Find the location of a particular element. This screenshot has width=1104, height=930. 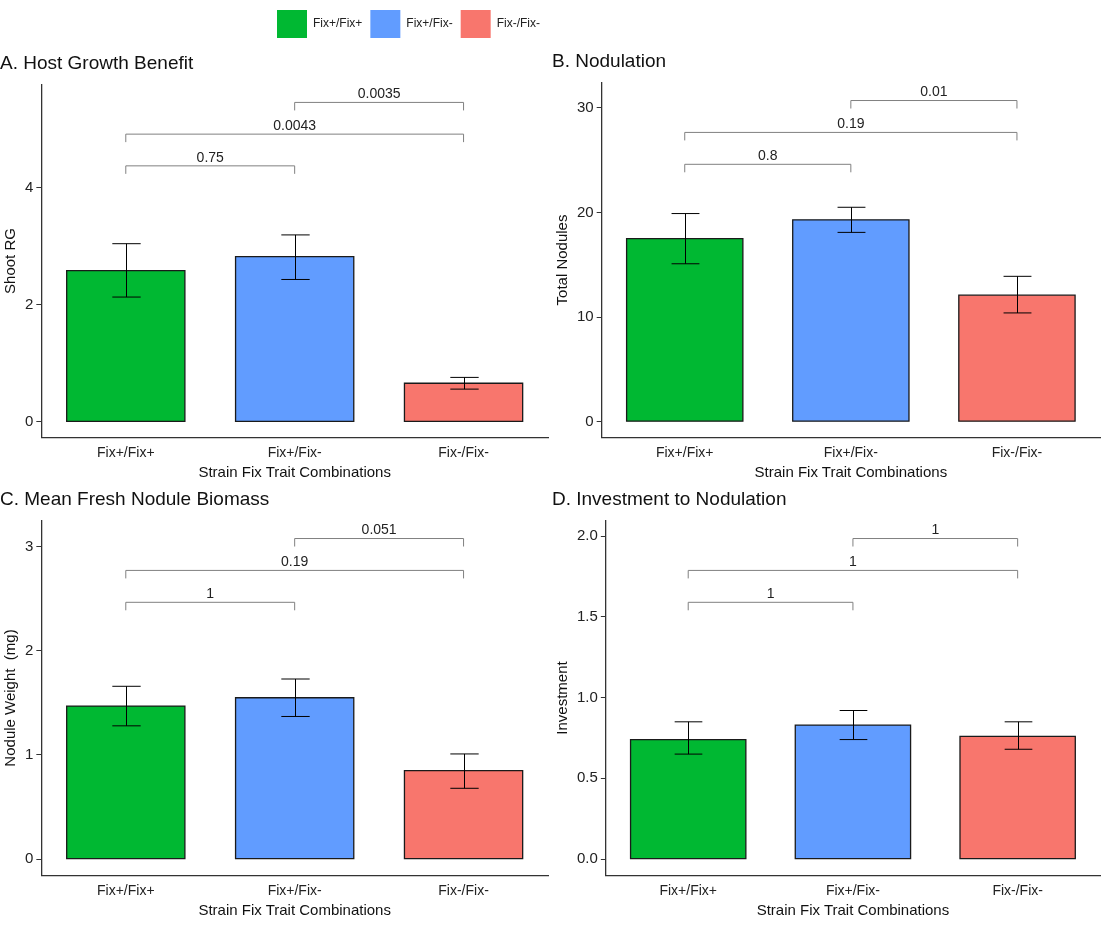

annotation: 0.051 is located at coordinates (379, 529).